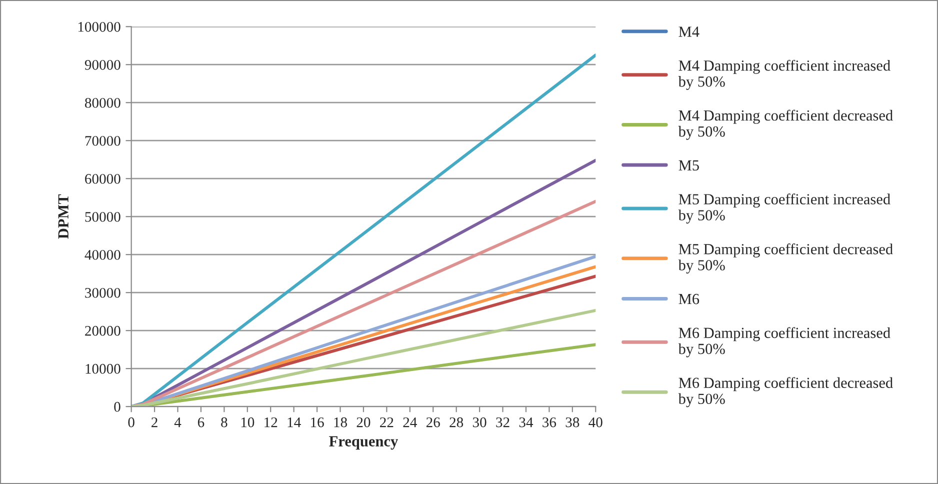 The image size is (938, 484). Describe the element at coordinates (387, 422) in the screenshot. I see `x-tick-label: 22` at that location.